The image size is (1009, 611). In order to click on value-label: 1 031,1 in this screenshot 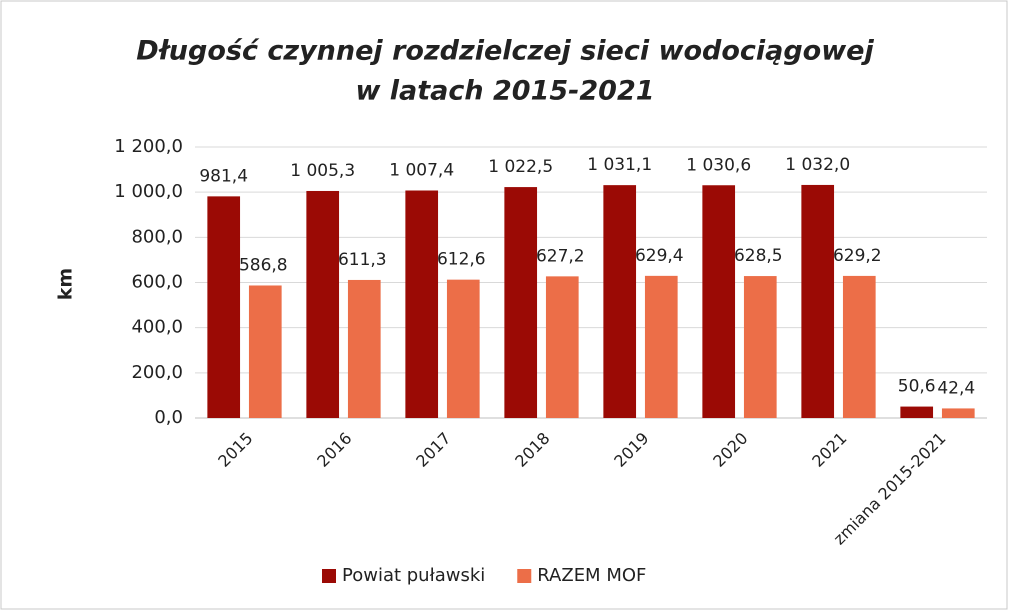, I will do `click(619, 165)`.